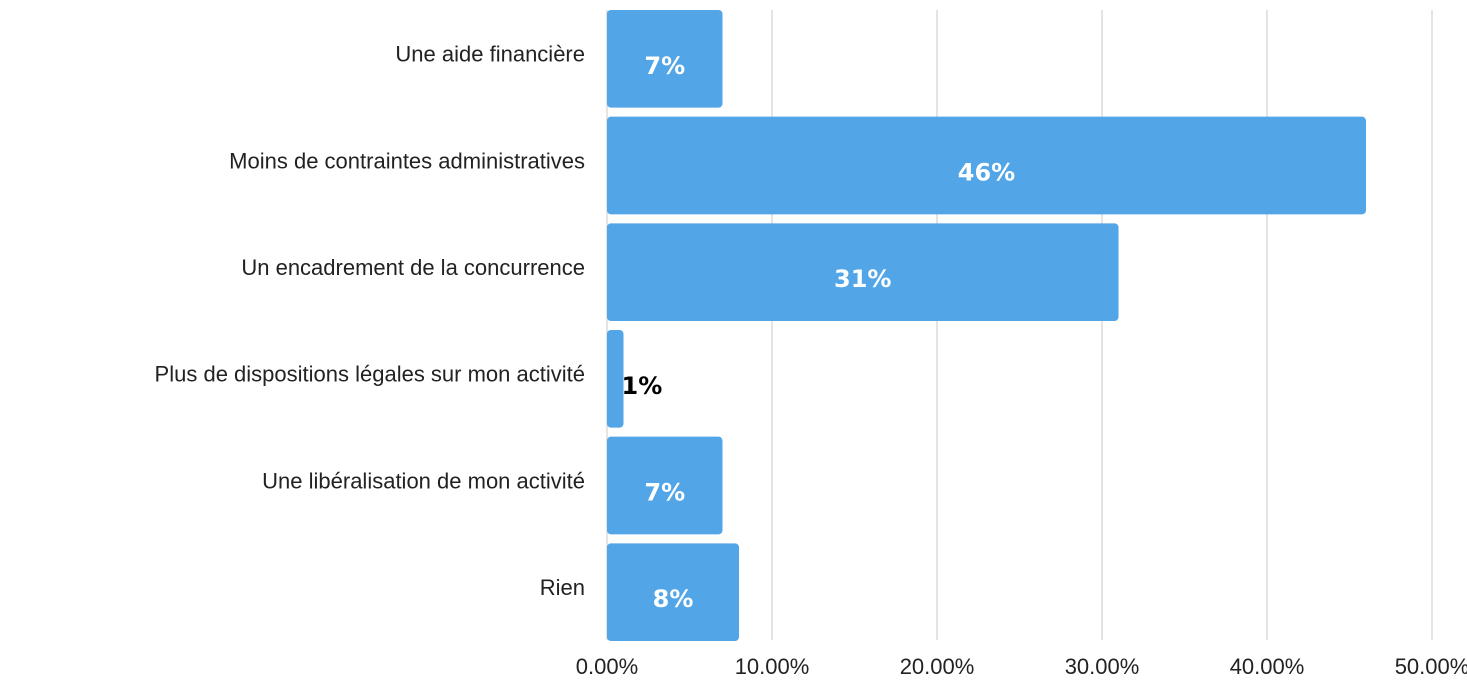 Image resolution: width=1467 pixels, height=686 pixels. Describe the element at coordinates (490, 54) in the screenshot. I see `category-label: Une aide financière` at that location.